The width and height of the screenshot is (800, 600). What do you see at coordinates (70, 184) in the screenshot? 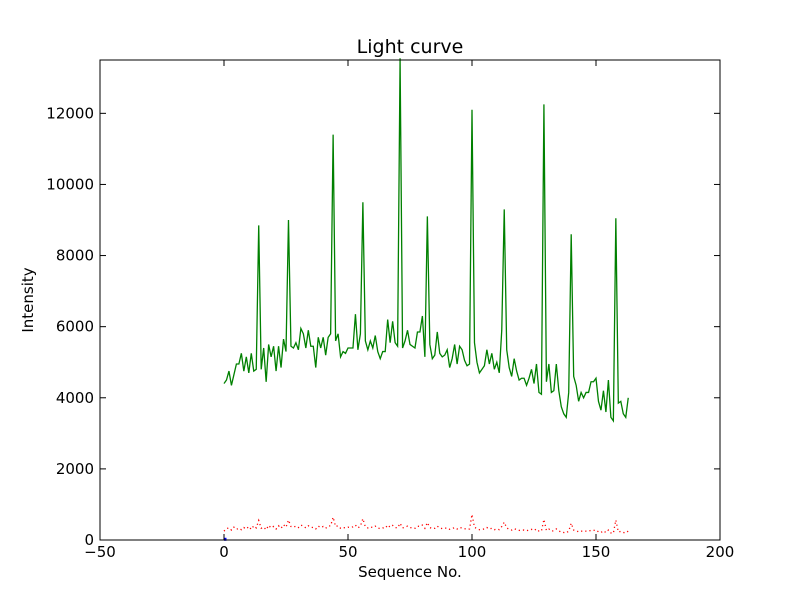
I see `y-tick-label: 10000` at bounding box center [70, 184].